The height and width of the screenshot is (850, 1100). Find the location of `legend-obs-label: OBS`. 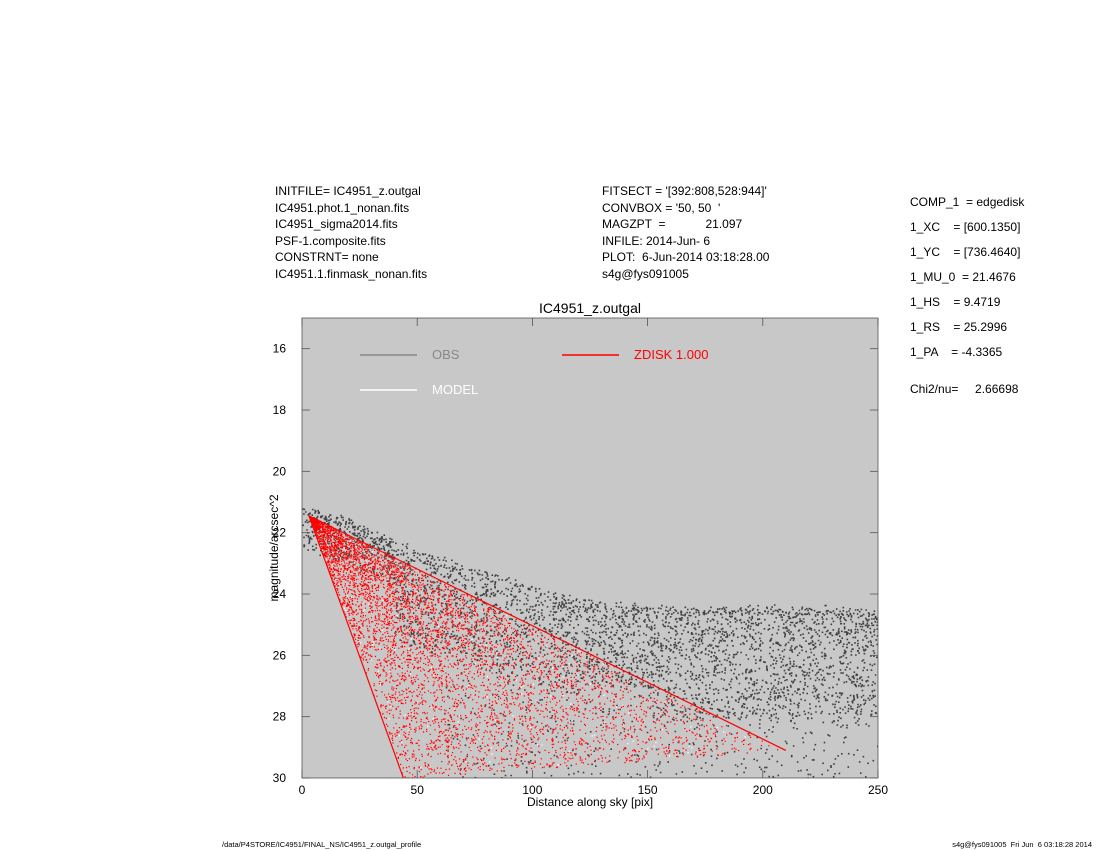

legend-obs-label: OBS is located at coordinates (446, 354).